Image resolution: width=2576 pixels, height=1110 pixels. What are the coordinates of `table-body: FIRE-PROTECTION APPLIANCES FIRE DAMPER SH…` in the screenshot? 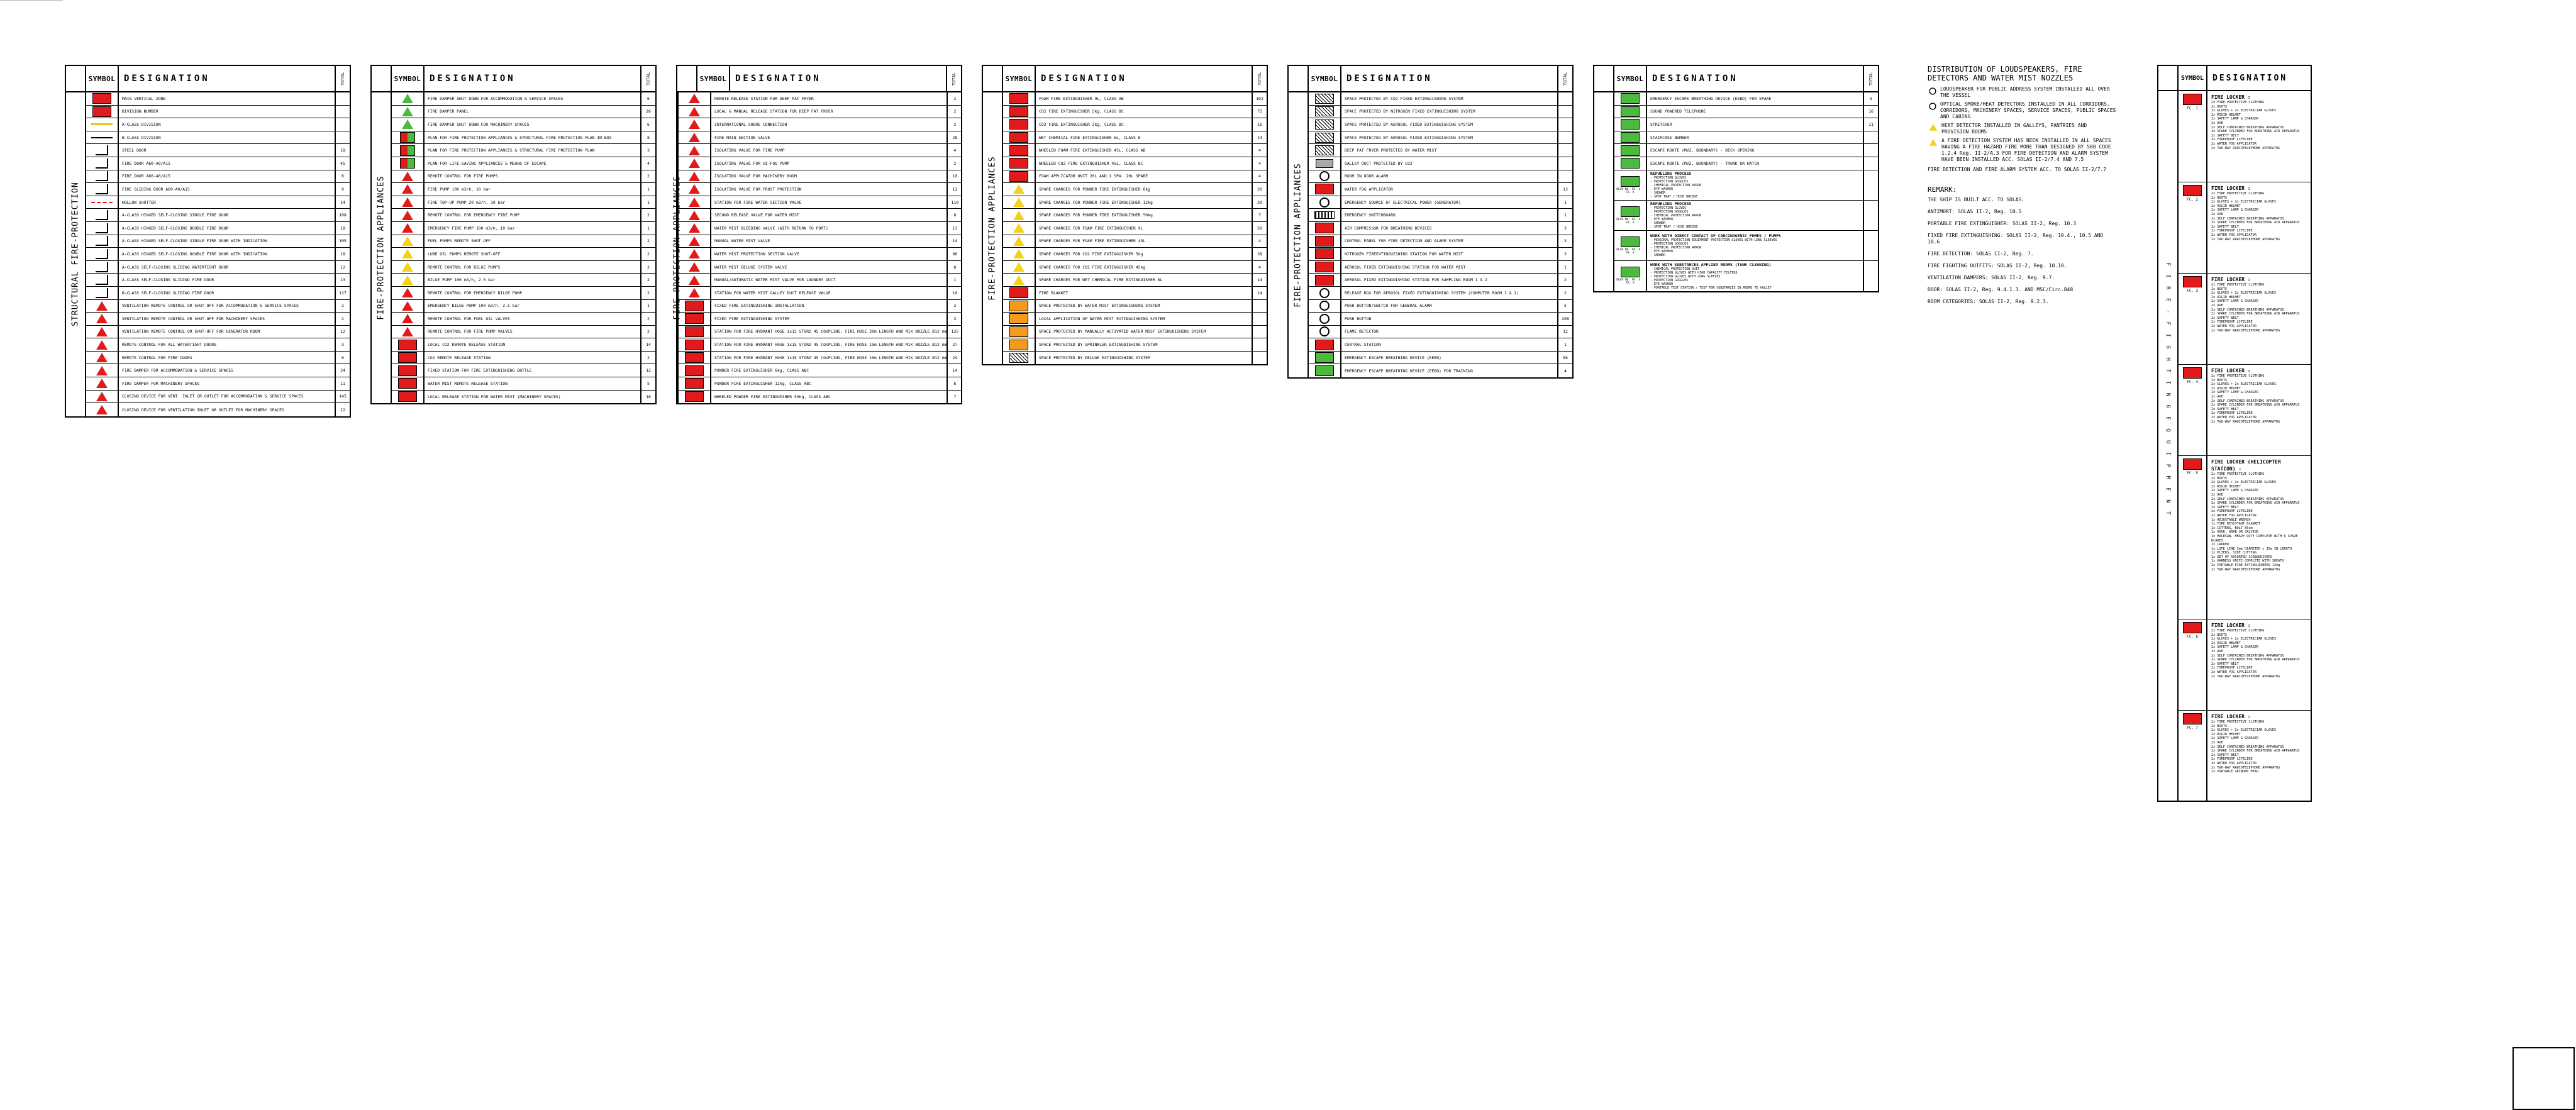 It's located at (513, 248).